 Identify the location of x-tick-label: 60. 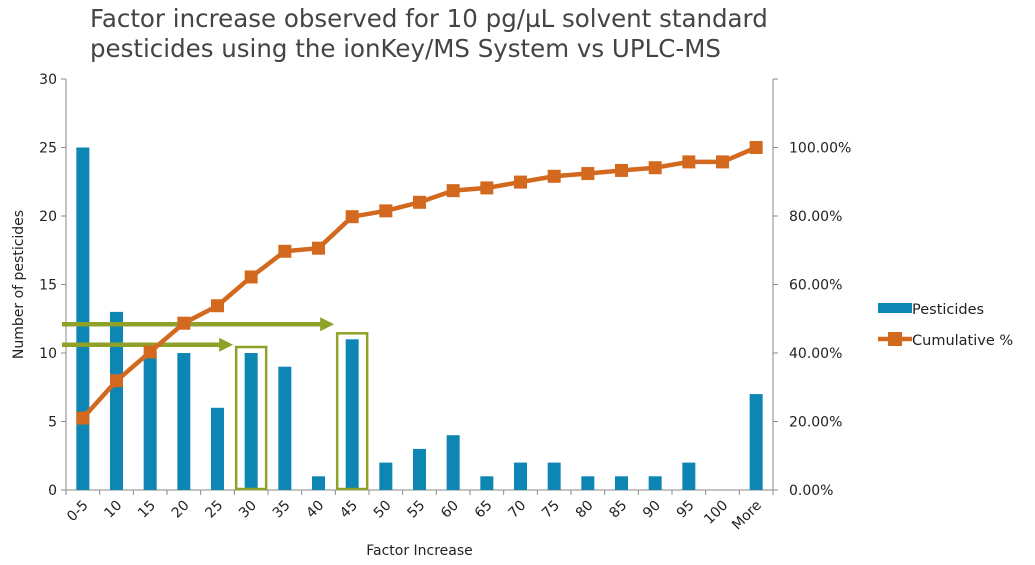
(450, 510).